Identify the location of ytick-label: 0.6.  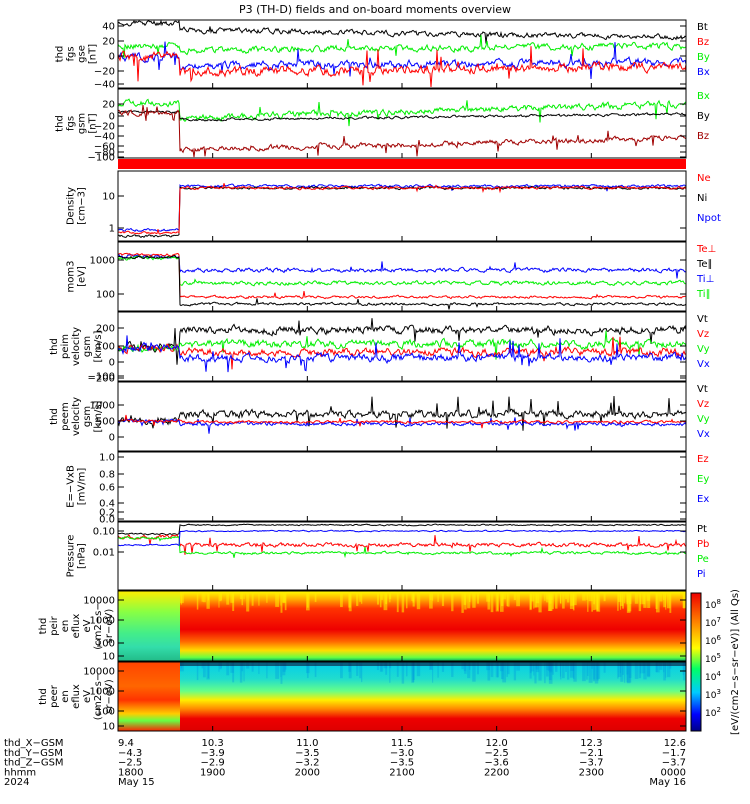
(107, 488).